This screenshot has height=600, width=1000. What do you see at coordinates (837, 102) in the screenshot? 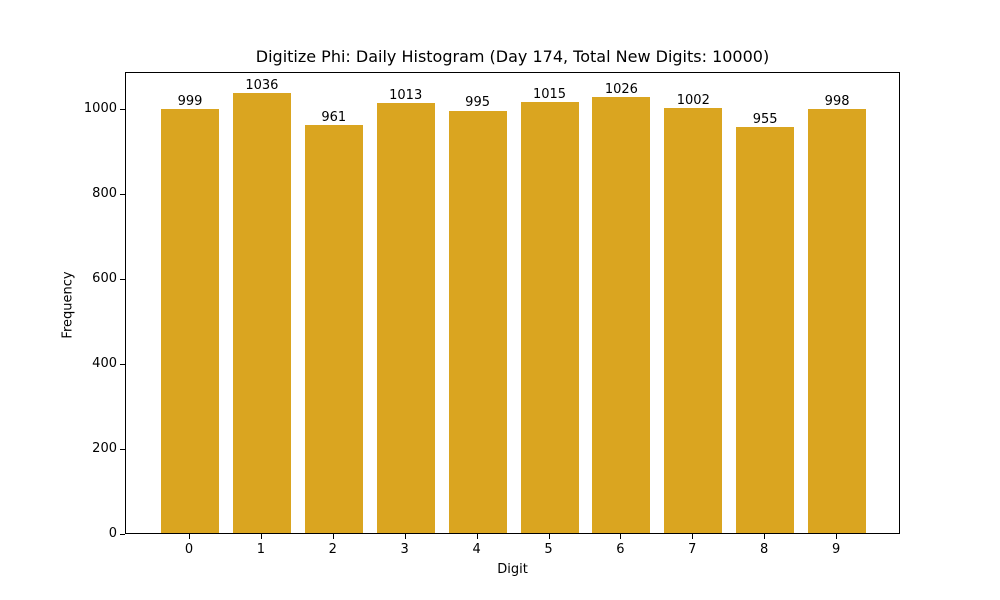
I see `bar-value-label: 998` at bounding box center [837, 102].